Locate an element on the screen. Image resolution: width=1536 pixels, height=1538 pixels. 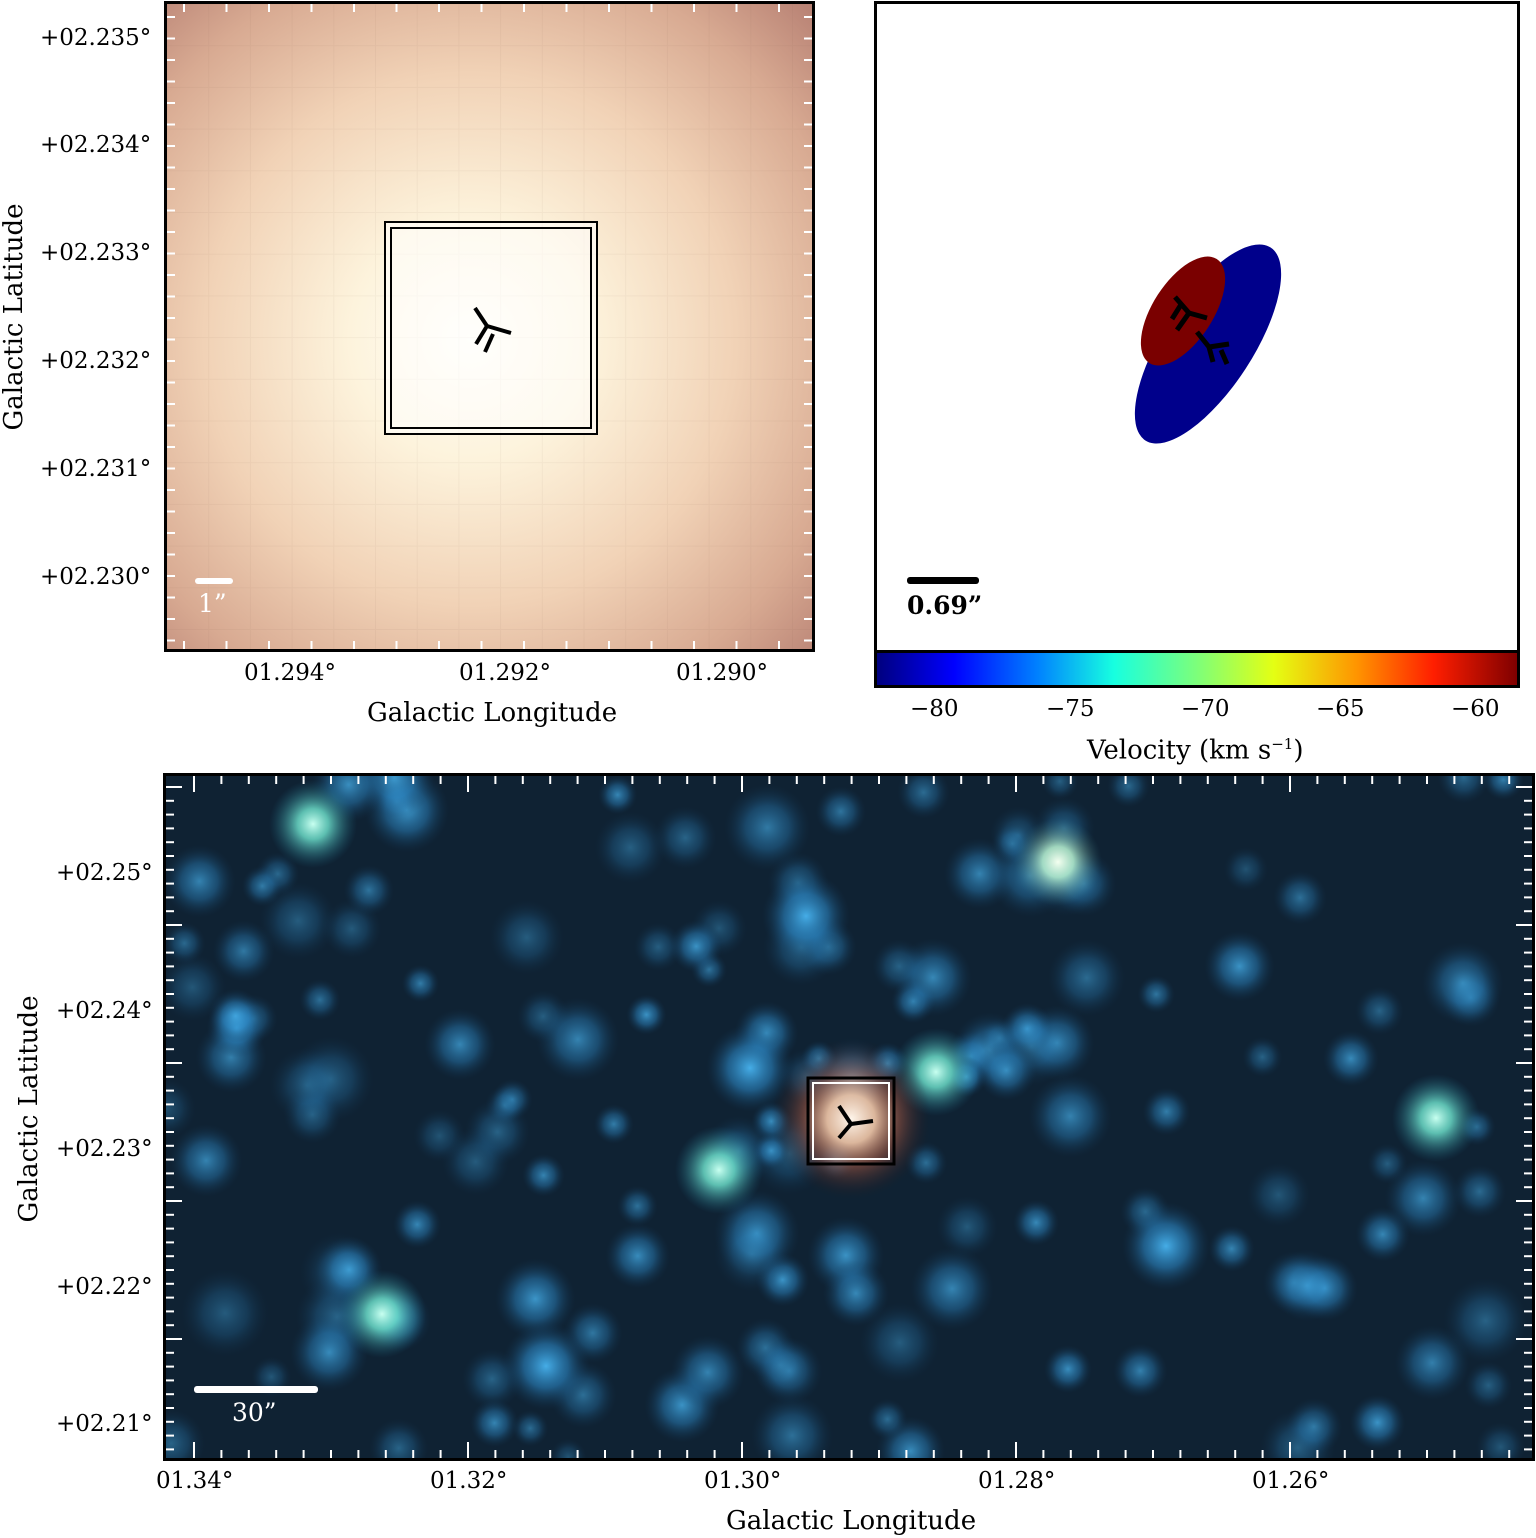
y-tick-label: +02.23° is located at coordinates (104, 1149).